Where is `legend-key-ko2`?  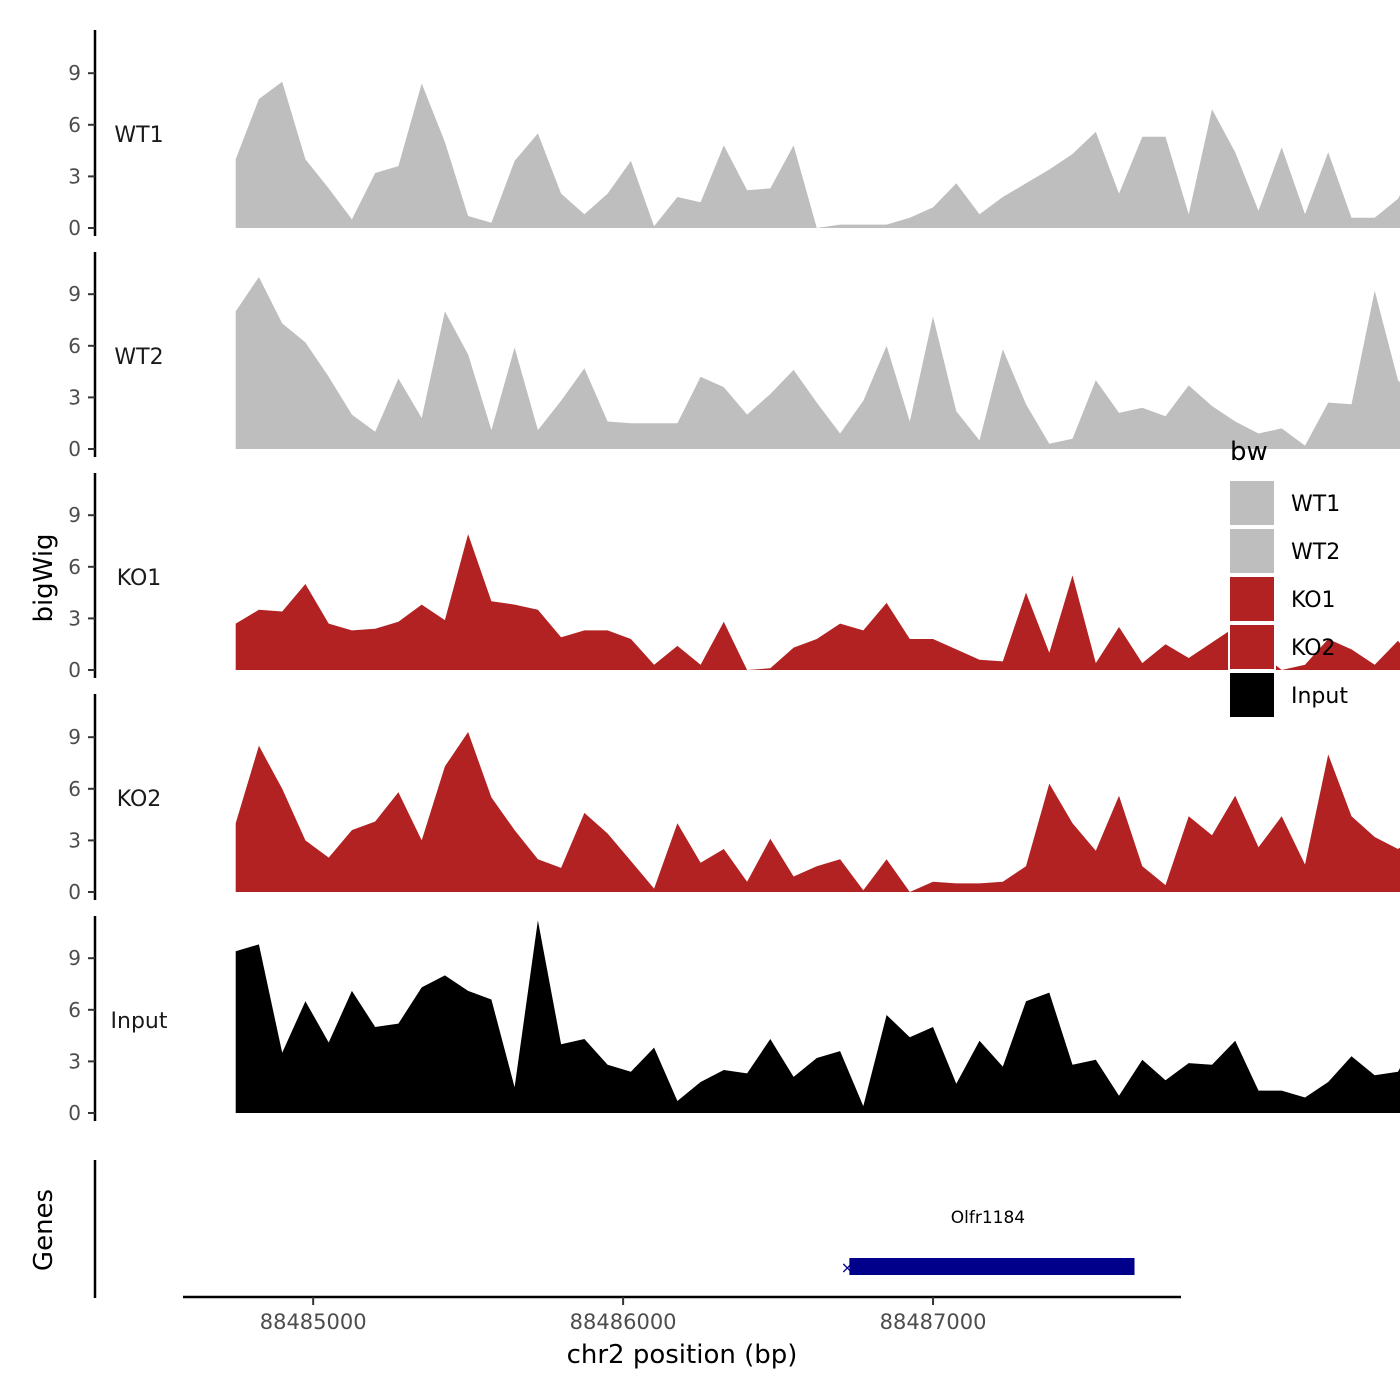 legend-key-ko2 is located at coordinates (1252, 647).